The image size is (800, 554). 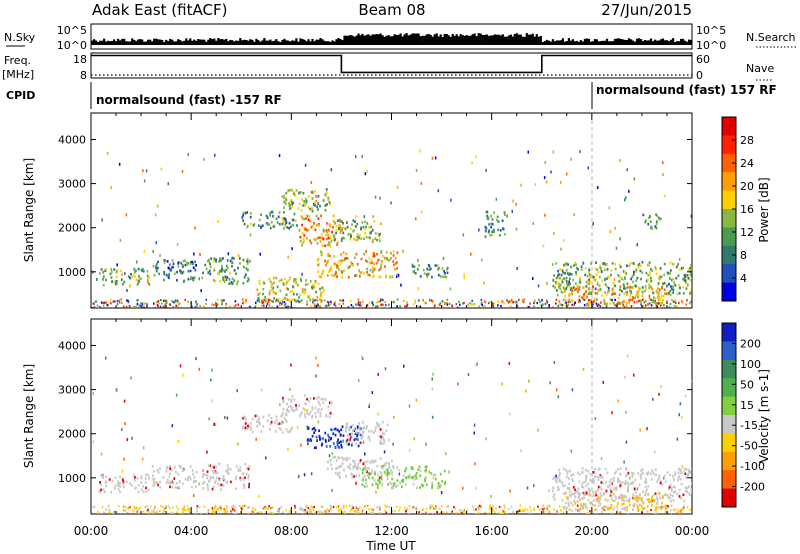 What do you see at coordinates (747, 140) in the screenshot?
I see `colorbar-tick-label: 28` at bounding box center [747, 140].